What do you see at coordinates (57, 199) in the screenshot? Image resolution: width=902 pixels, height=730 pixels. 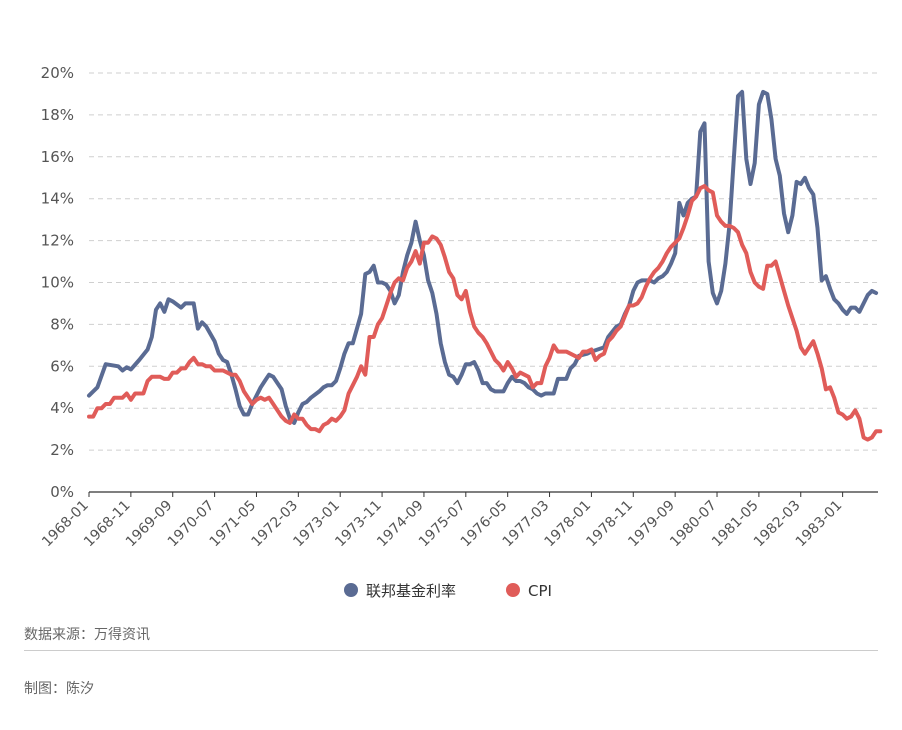 I see `y-tick-label: 14%` at bounding box center [57, 199].